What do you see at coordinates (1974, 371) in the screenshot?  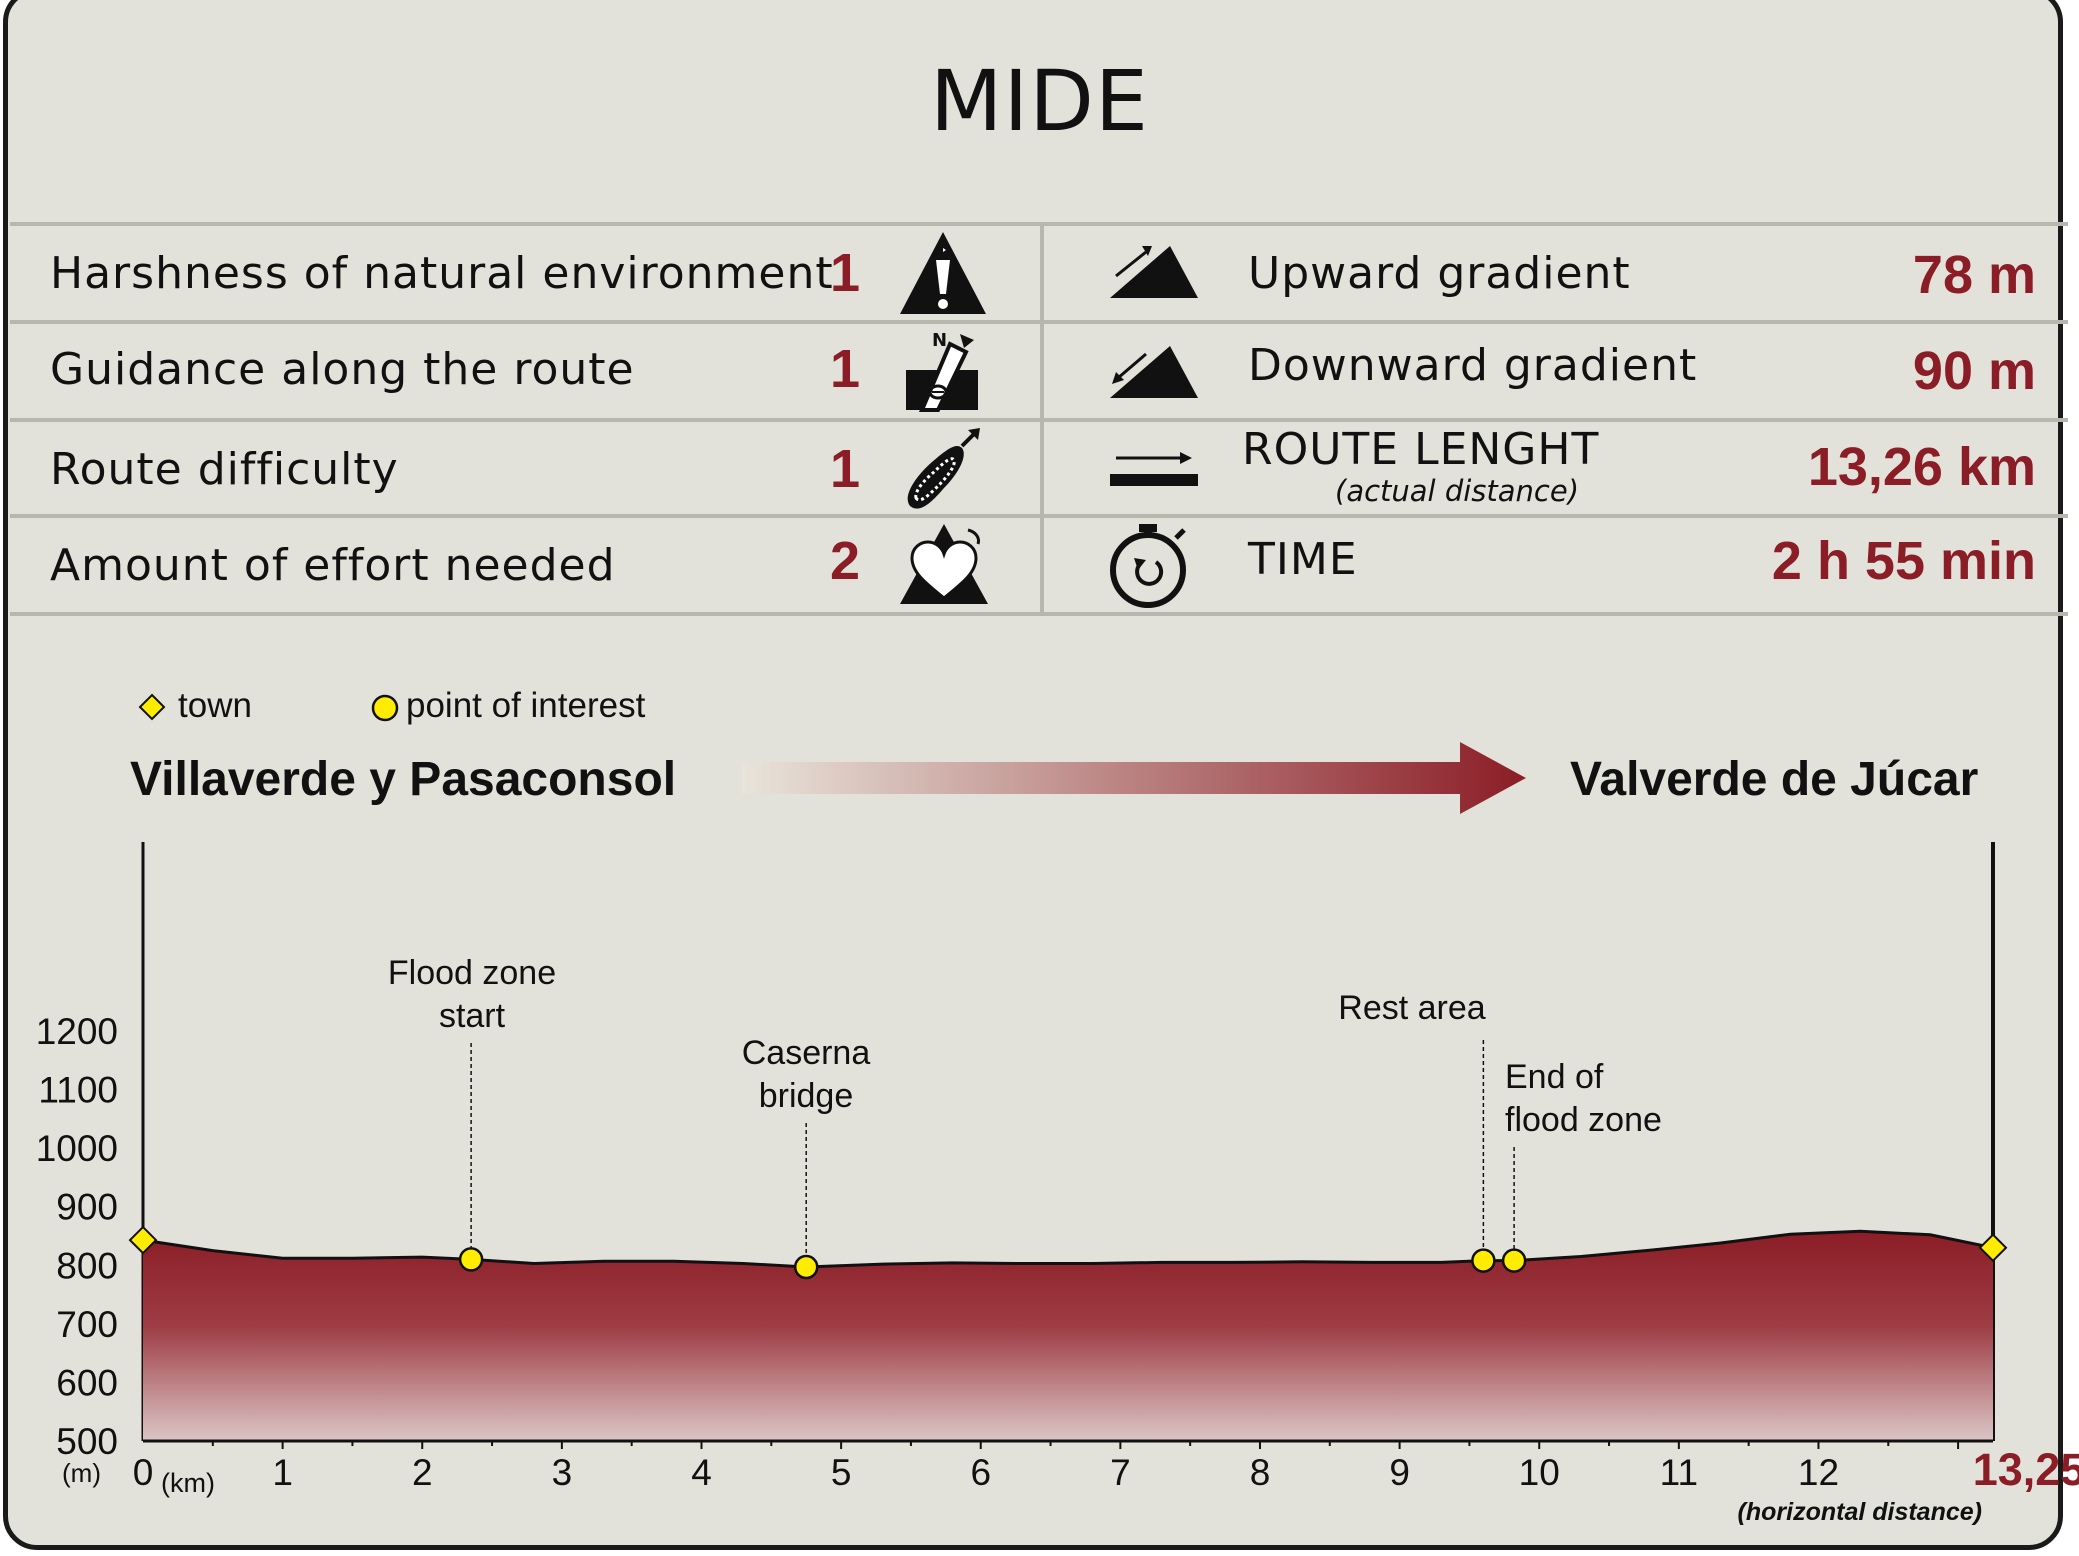 I see `stat-value-downward: 90 m` at bounding box center [1974, 371].